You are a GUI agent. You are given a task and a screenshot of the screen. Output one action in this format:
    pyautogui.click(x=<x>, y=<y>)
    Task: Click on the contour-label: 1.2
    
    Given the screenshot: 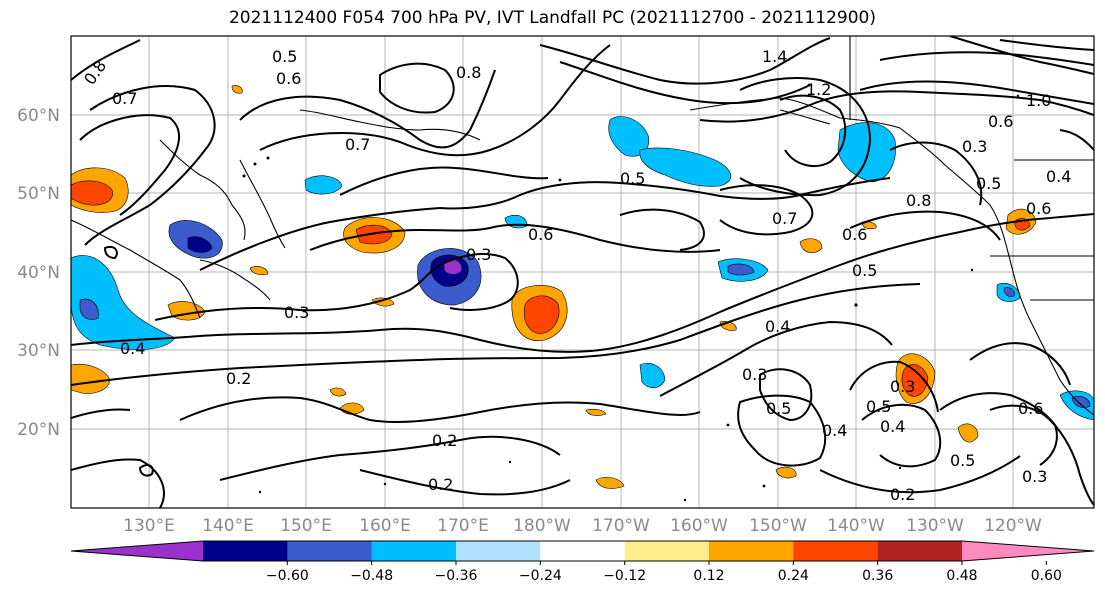 What is the action you would take?
    pyautogui.click(x=818, y=89)
    